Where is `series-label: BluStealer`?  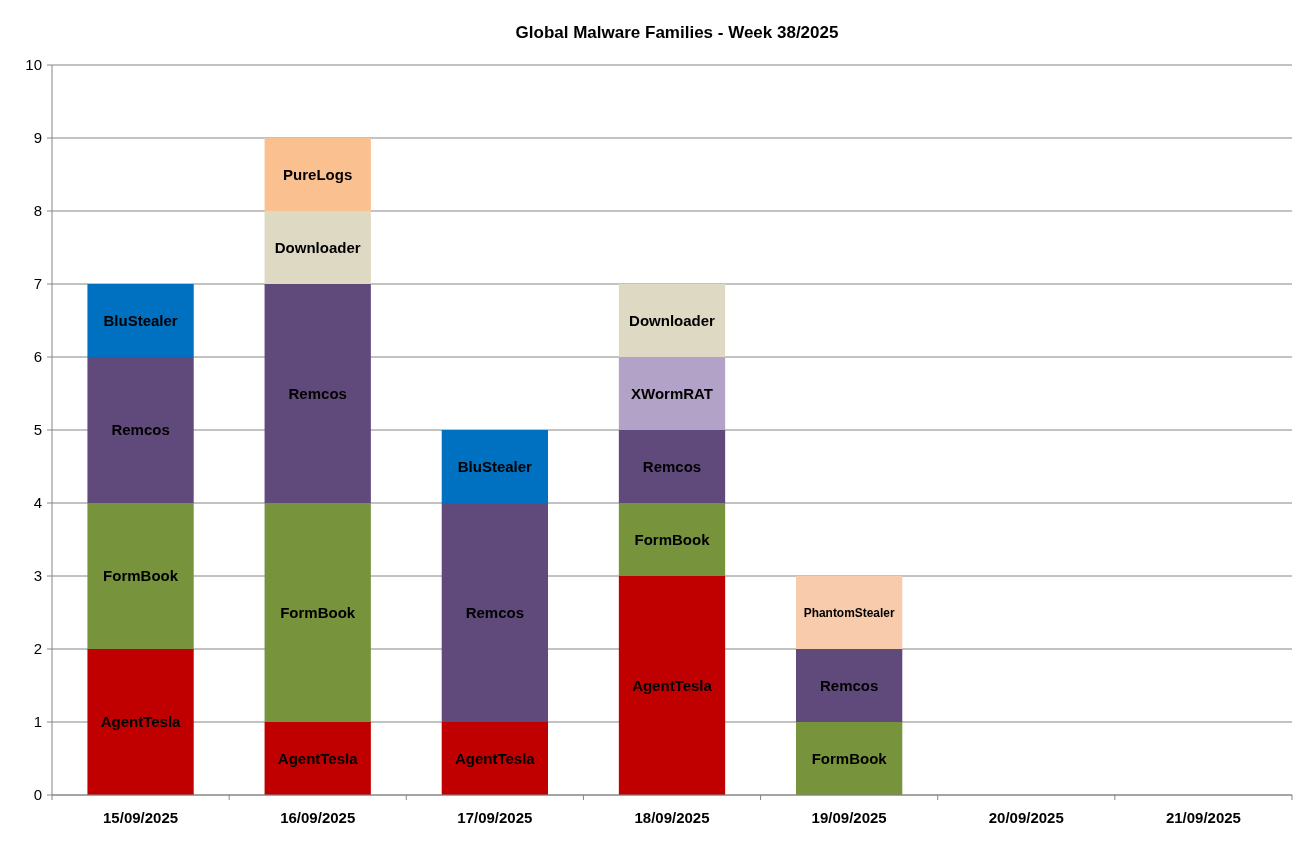
series-label: BluStealer is located at coordinates (495, 466).